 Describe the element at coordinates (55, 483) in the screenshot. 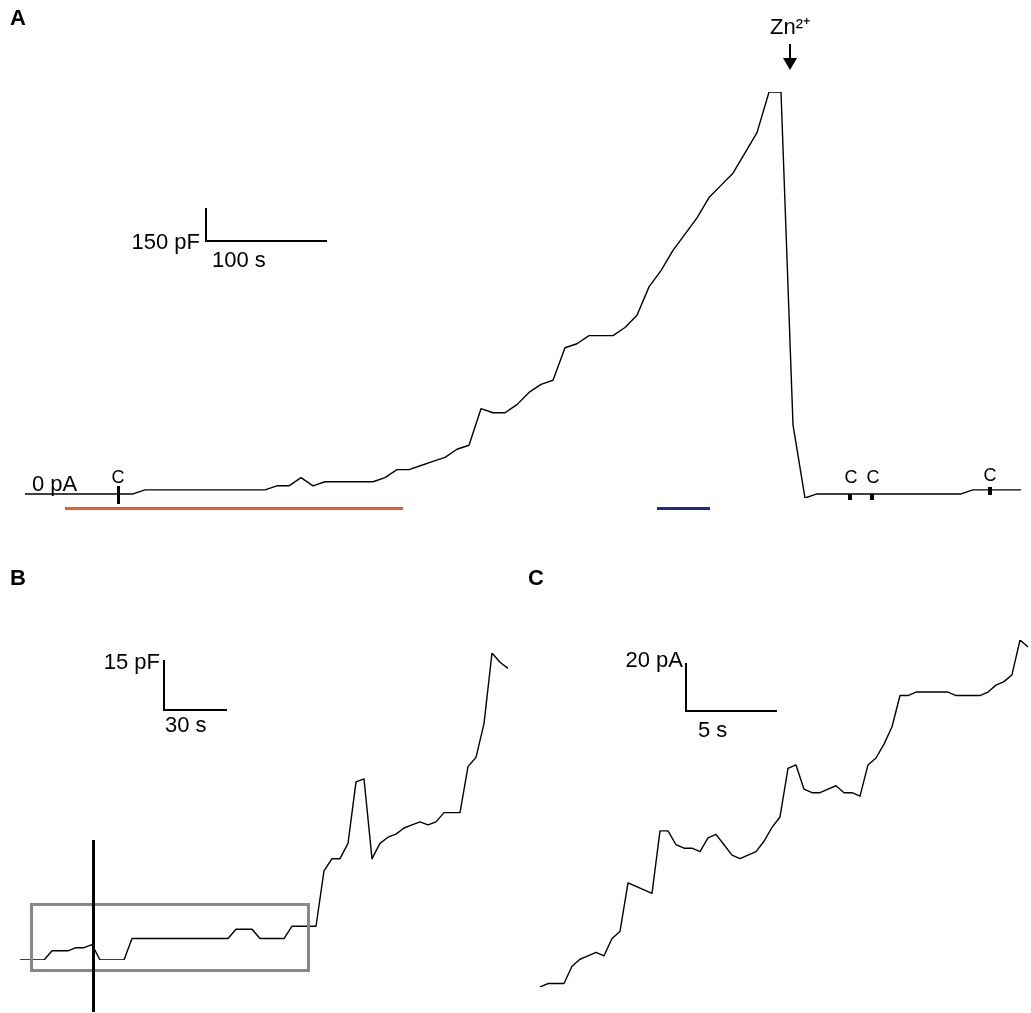

I see `annotation: 0 pA` at that location.